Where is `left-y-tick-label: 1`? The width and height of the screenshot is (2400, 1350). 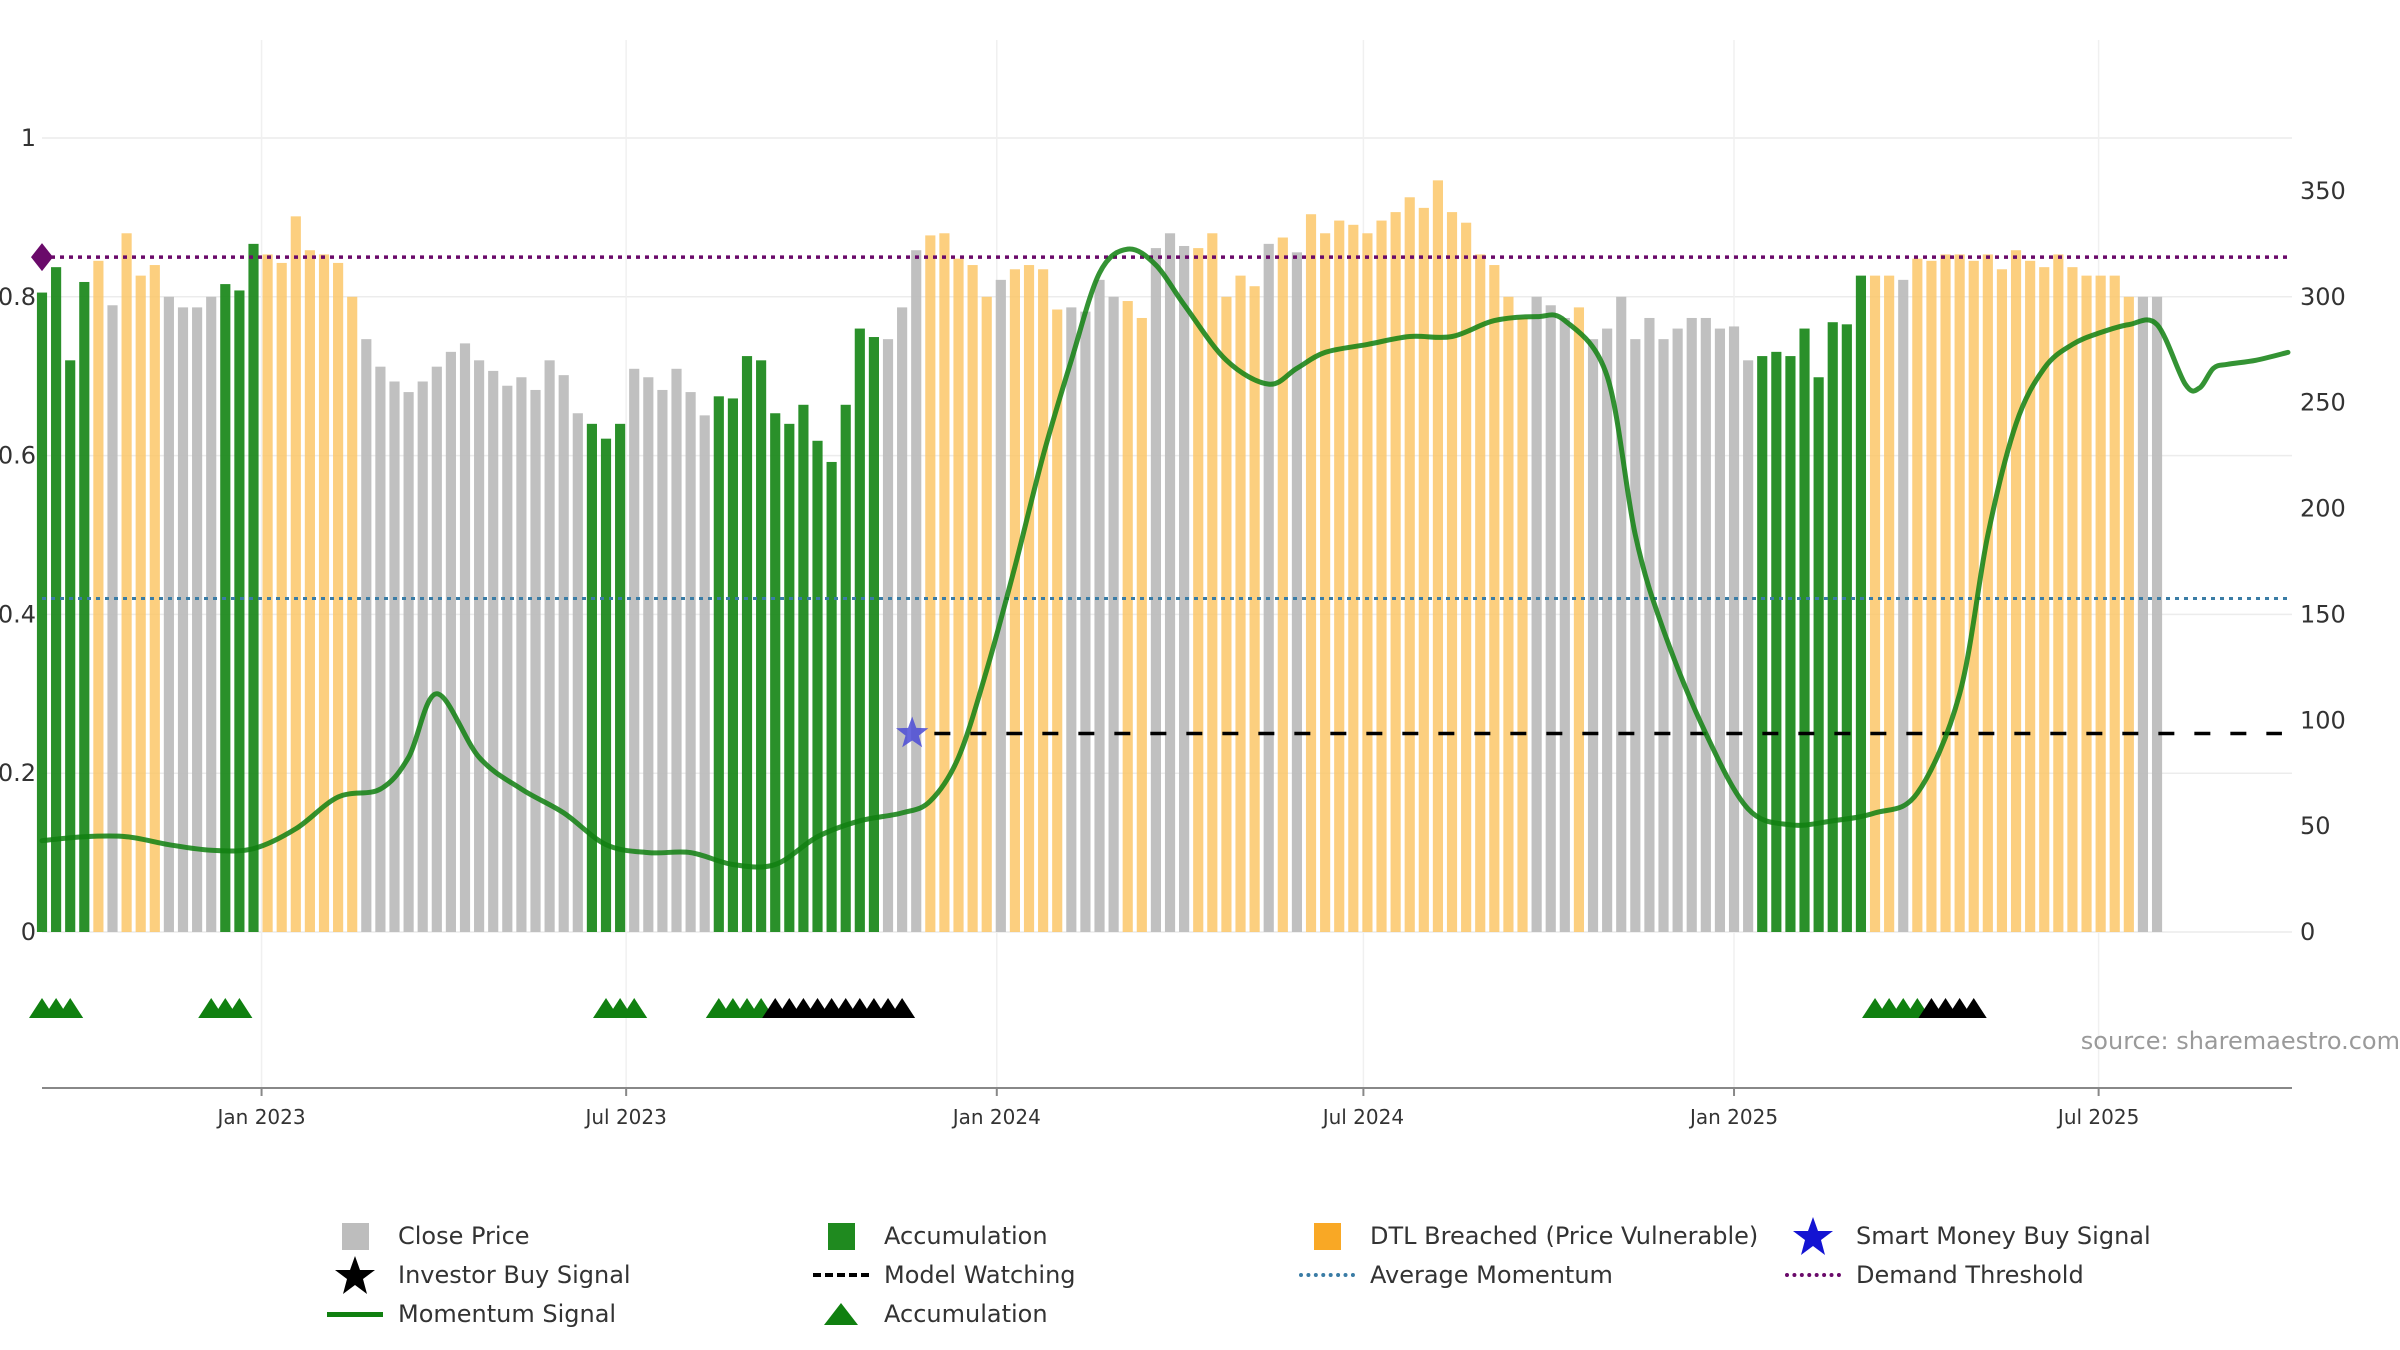
left-y-tick-label: 1 is located at coordinates (28, 138).